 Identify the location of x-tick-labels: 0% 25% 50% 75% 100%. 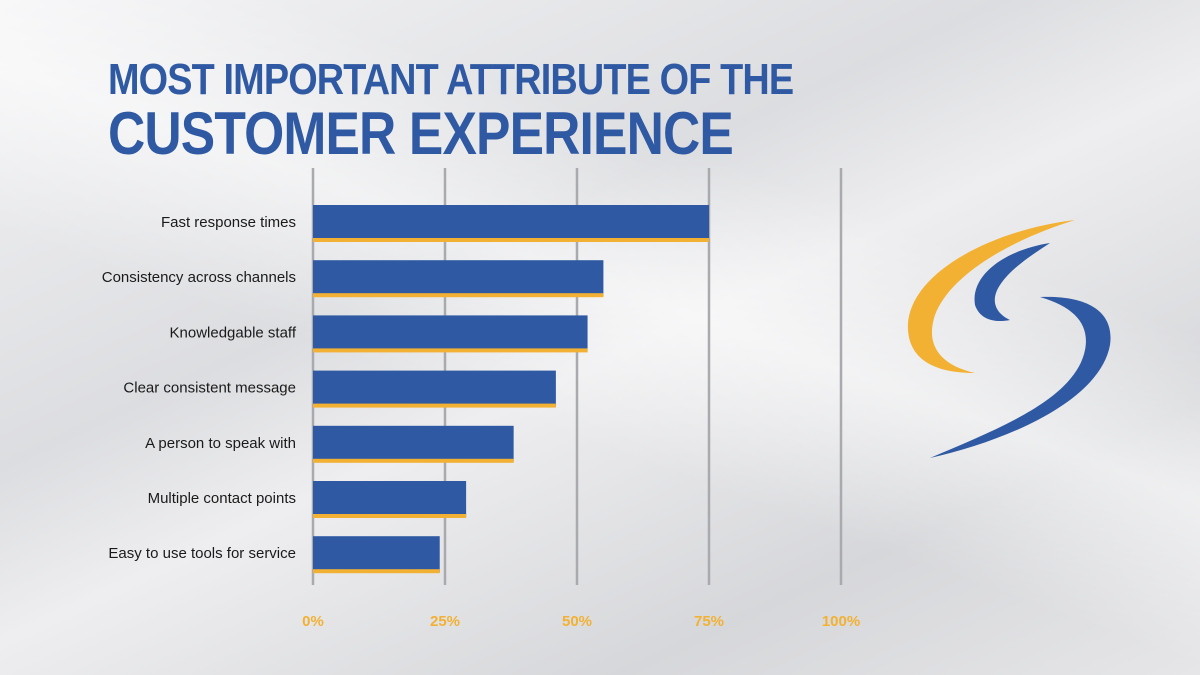
(581, 621).